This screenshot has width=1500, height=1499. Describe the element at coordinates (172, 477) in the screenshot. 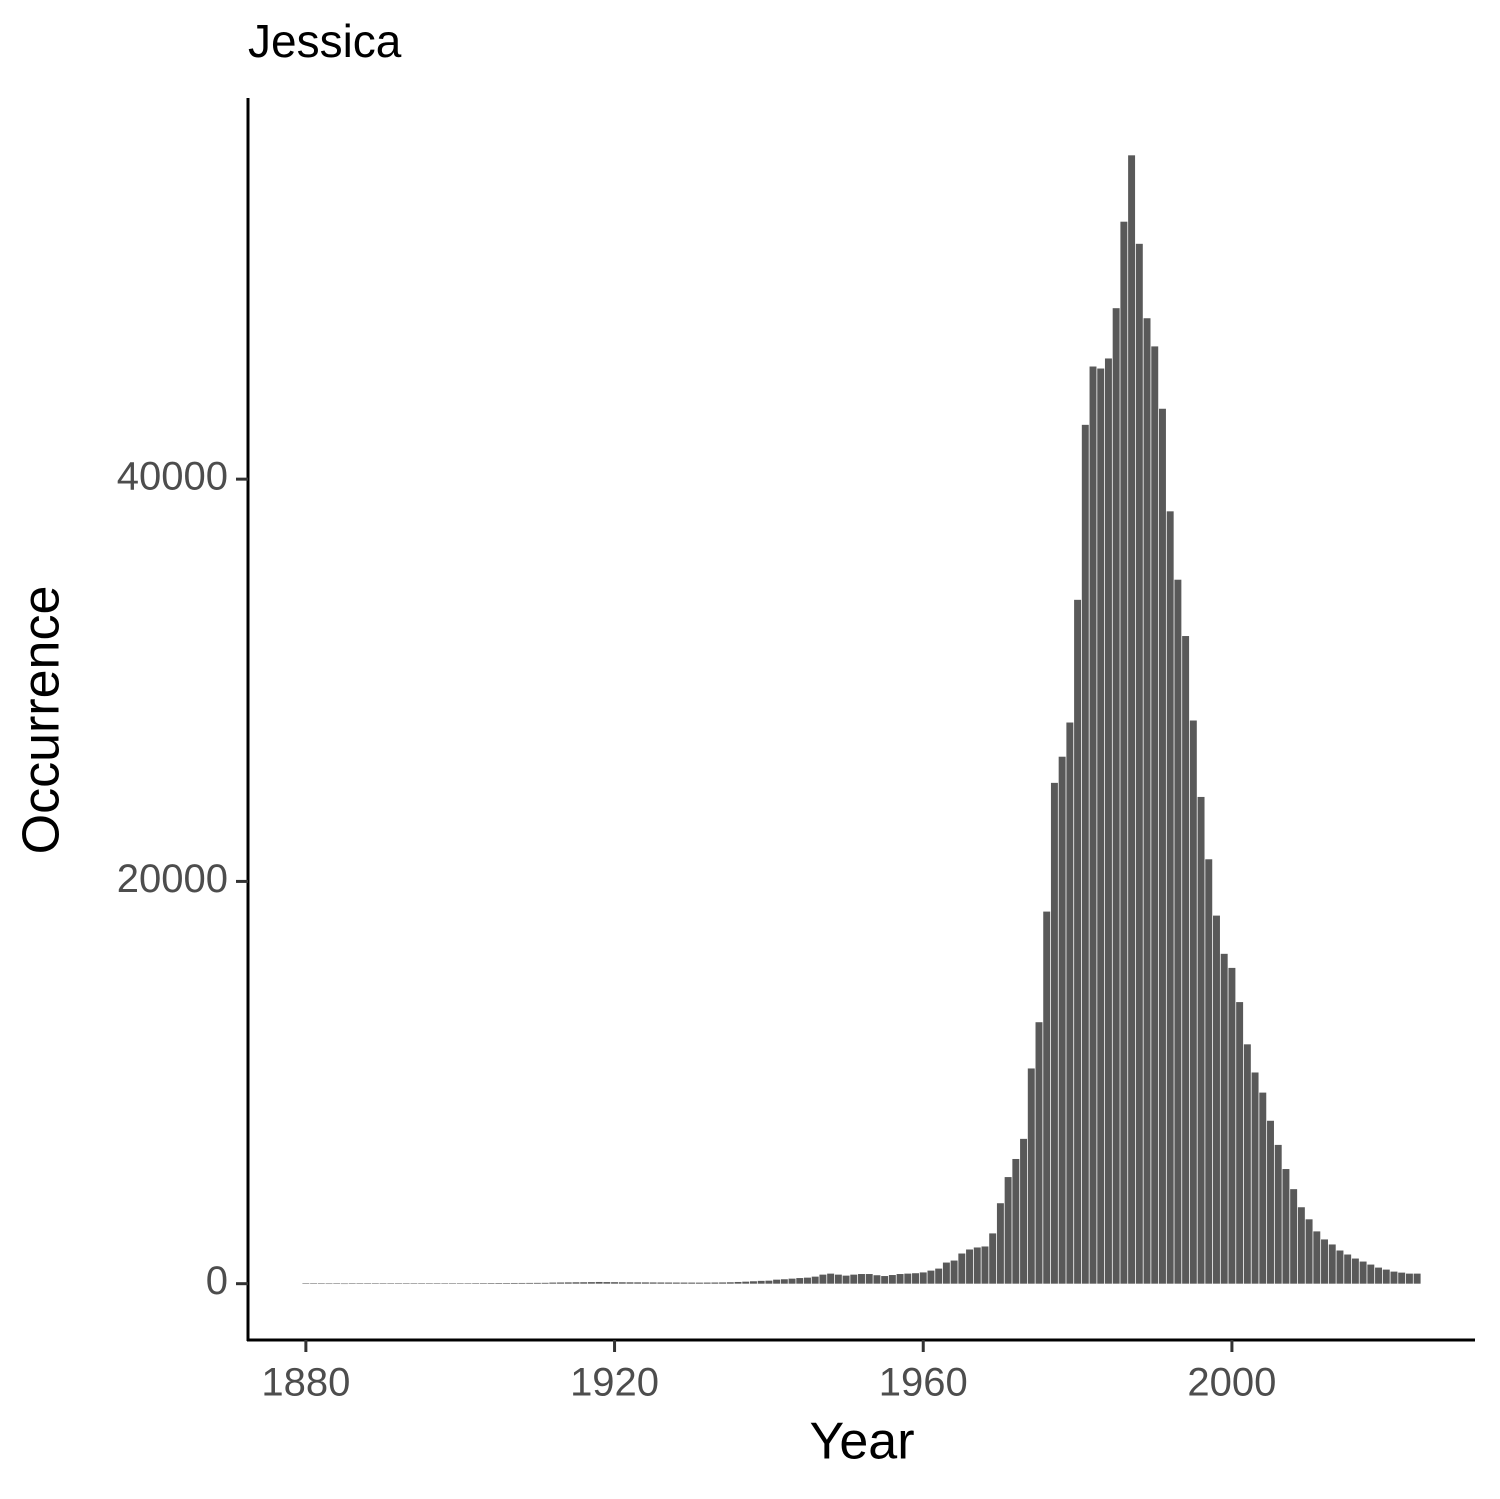

I see `y-tick-label: 40000` at that location.